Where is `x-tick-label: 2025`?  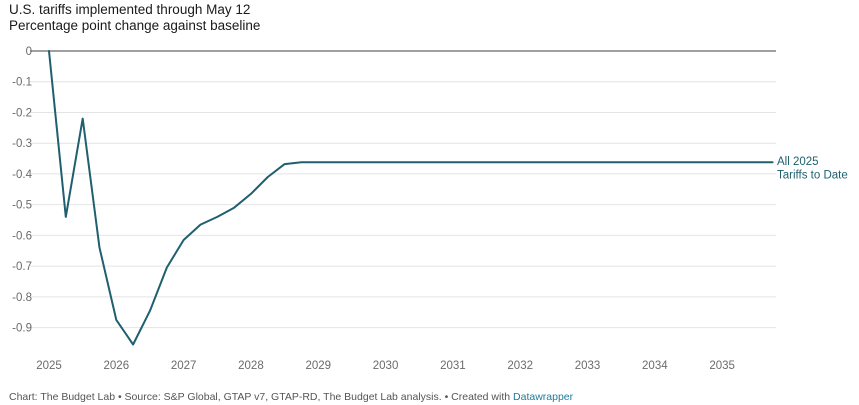
x-tick-label: 2025 is located at coordinates (49, 366).